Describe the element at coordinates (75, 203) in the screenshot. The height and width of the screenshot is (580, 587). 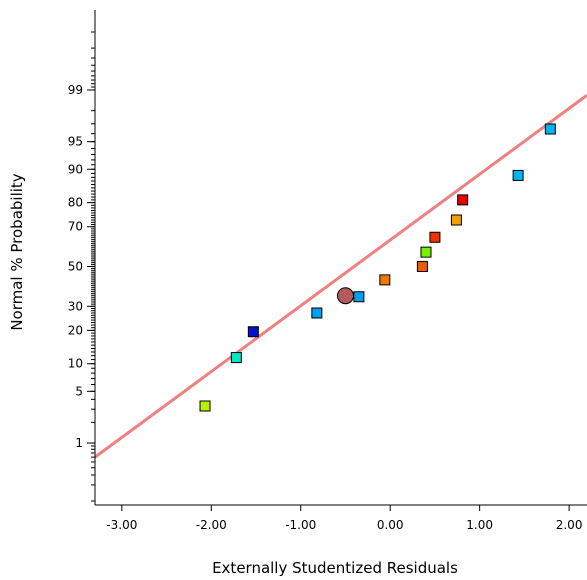
I see `y-tick-label: 80` at that location.